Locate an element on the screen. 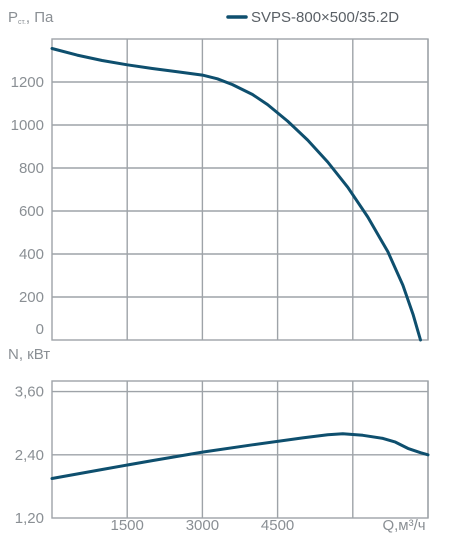 Image resolution: width=452 pixels, height=542 pixels. pressure-y-tick-label: 0 is located at coordinates (40, 329).